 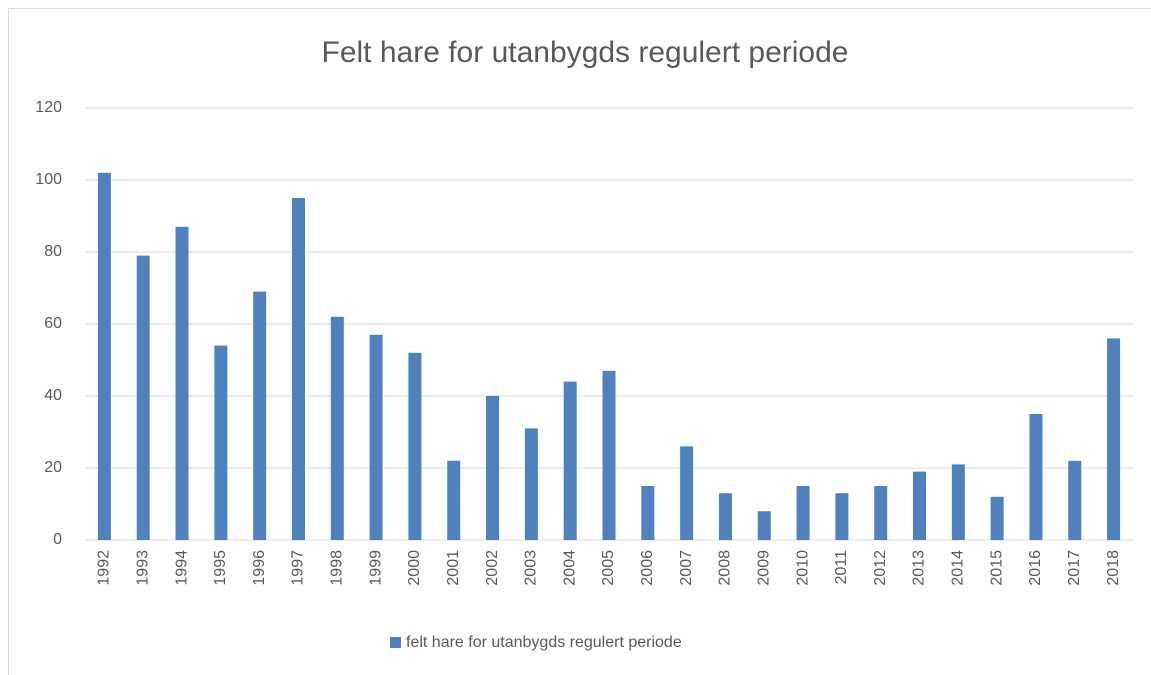 What do you see at coordinates (585, 52) in the screenshot?
I see `chart-title: Felt hare for utanbygds regulert periode` at bounding box center [585, 52].